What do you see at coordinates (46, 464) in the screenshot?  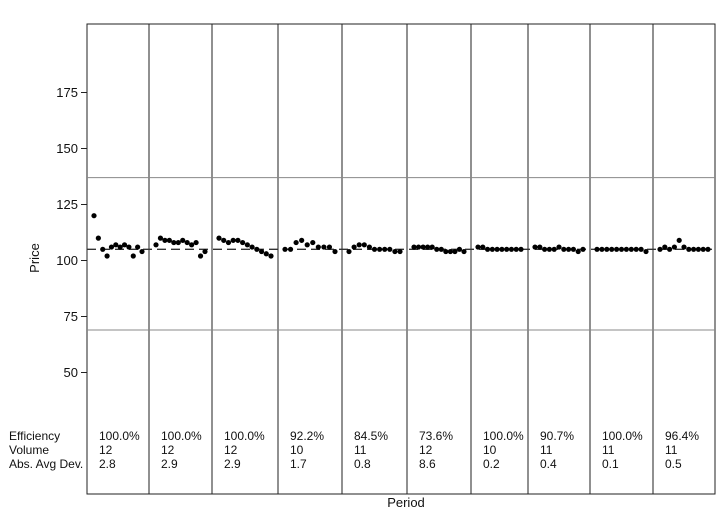 I see `stat-row-label: Abs. Avg Dev.` at bounding box center [46, 464].